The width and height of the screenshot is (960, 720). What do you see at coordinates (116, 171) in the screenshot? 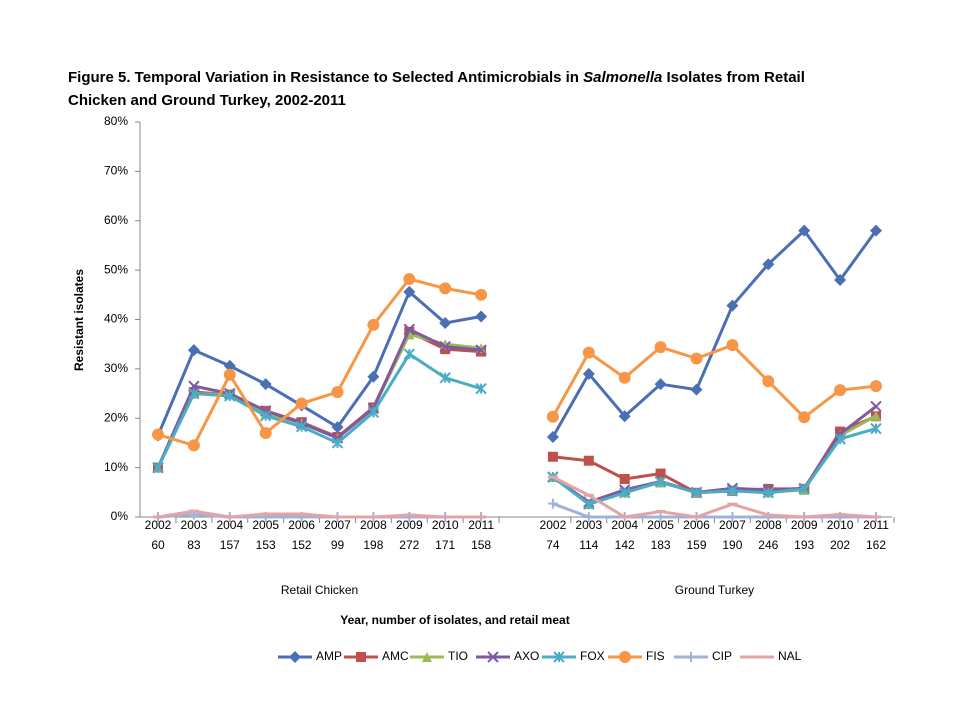
I see `y-tick-label: 70%` at bounding box center [116, 171].